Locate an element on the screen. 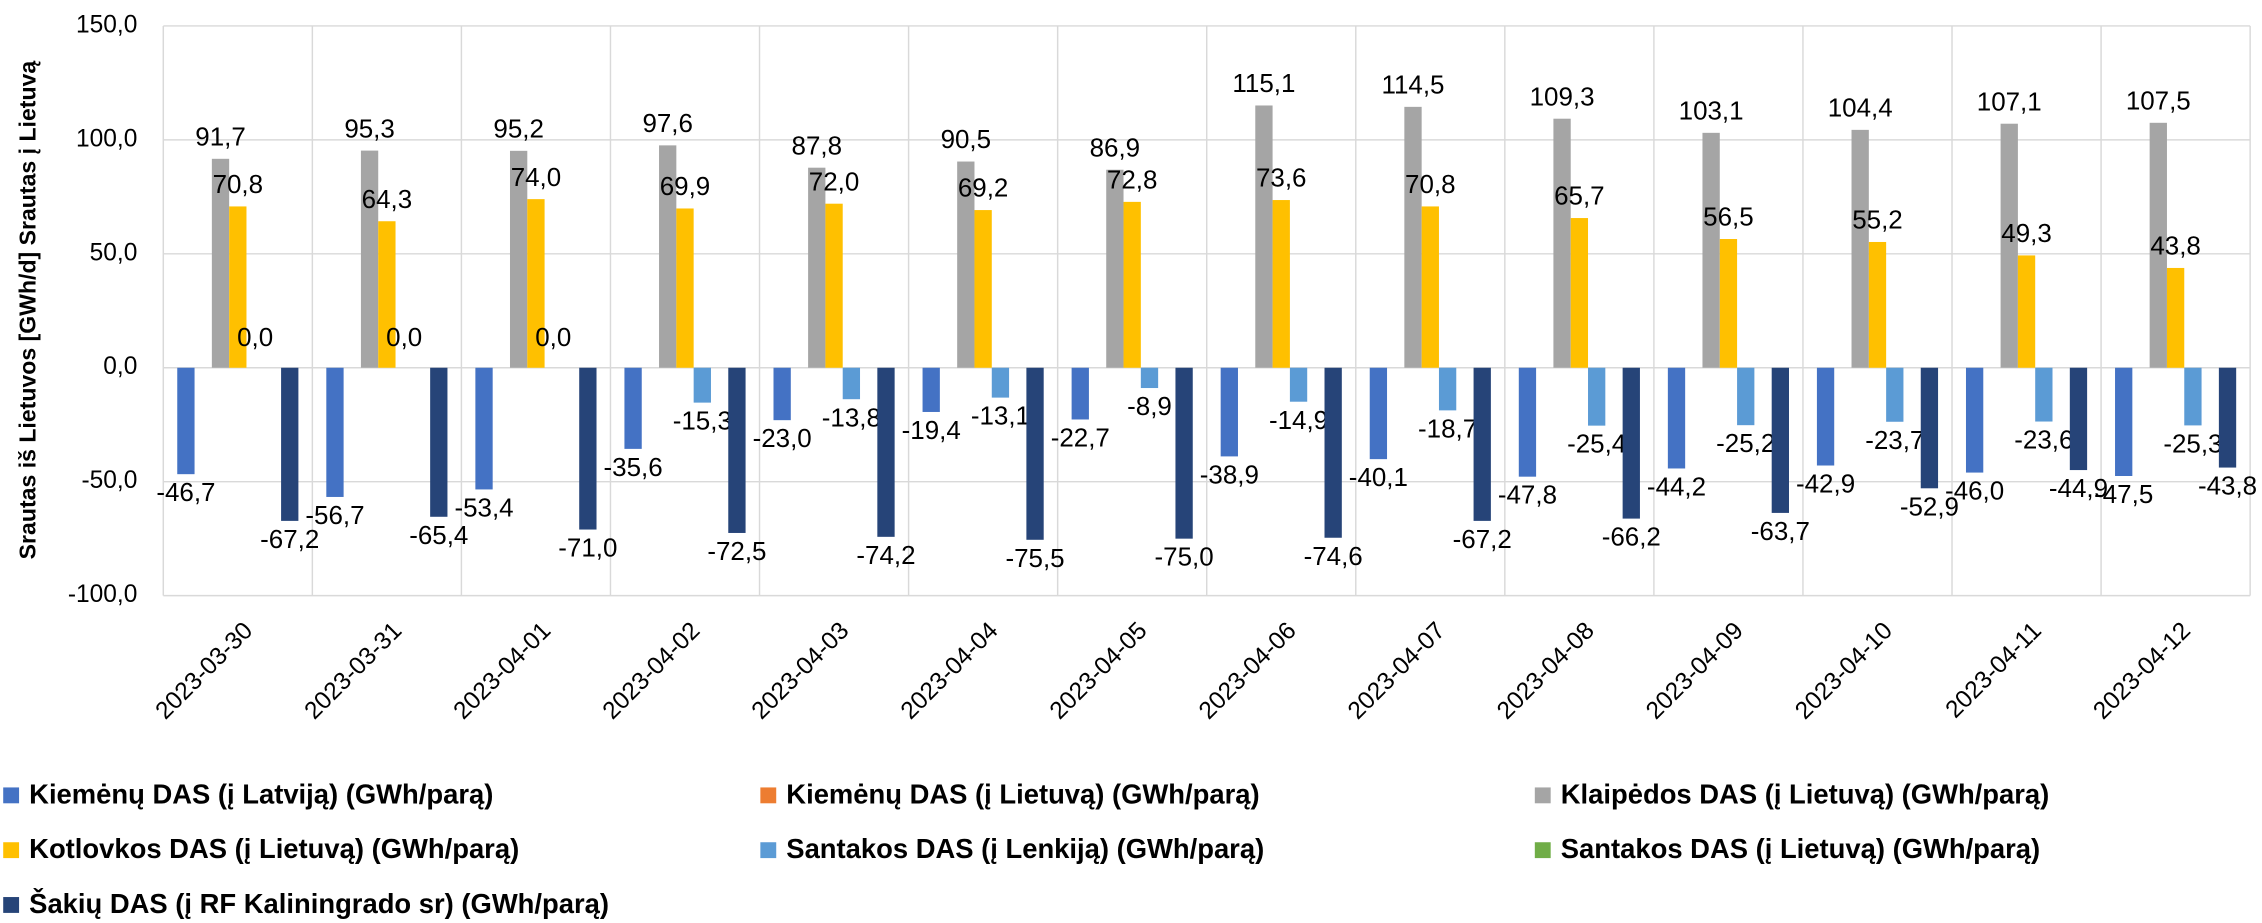 The image size is (2262, 923). value-label: -53,4 is located at coordinates (483, 508).